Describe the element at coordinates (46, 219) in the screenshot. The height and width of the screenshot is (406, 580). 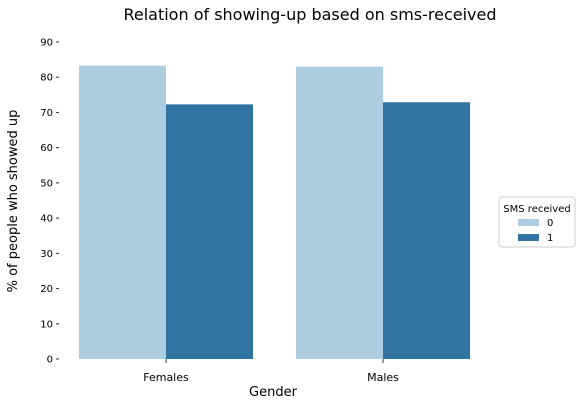
I see `y-tick-label: 40` at that location.